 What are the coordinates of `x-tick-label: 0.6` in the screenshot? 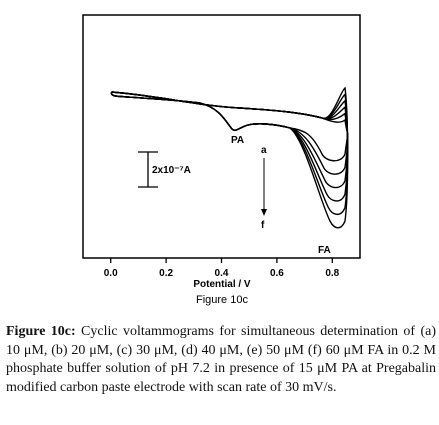 It's located at (277, 273).